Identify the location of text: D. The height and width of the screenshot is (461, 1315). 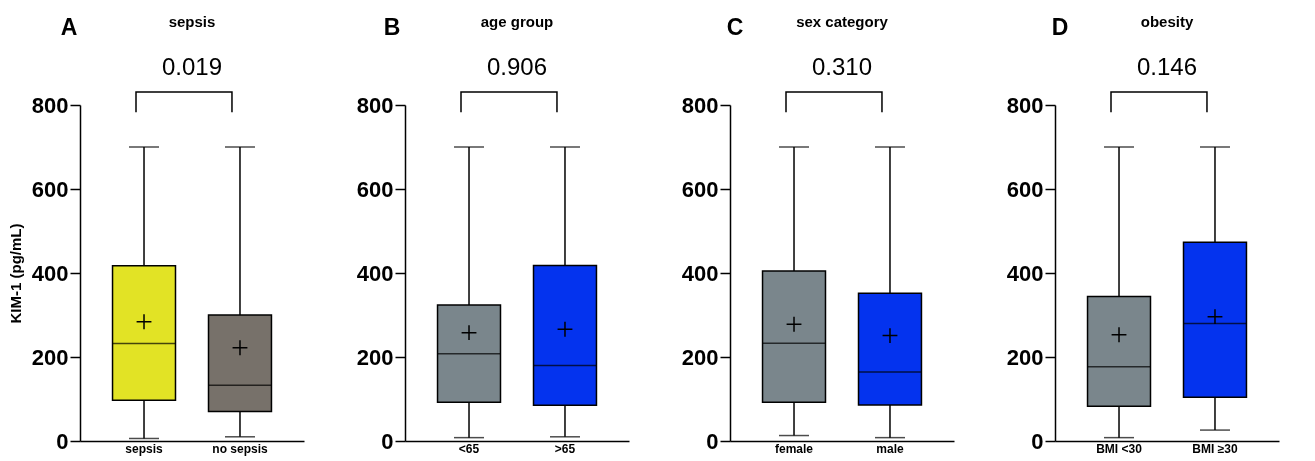
(1060, 27).